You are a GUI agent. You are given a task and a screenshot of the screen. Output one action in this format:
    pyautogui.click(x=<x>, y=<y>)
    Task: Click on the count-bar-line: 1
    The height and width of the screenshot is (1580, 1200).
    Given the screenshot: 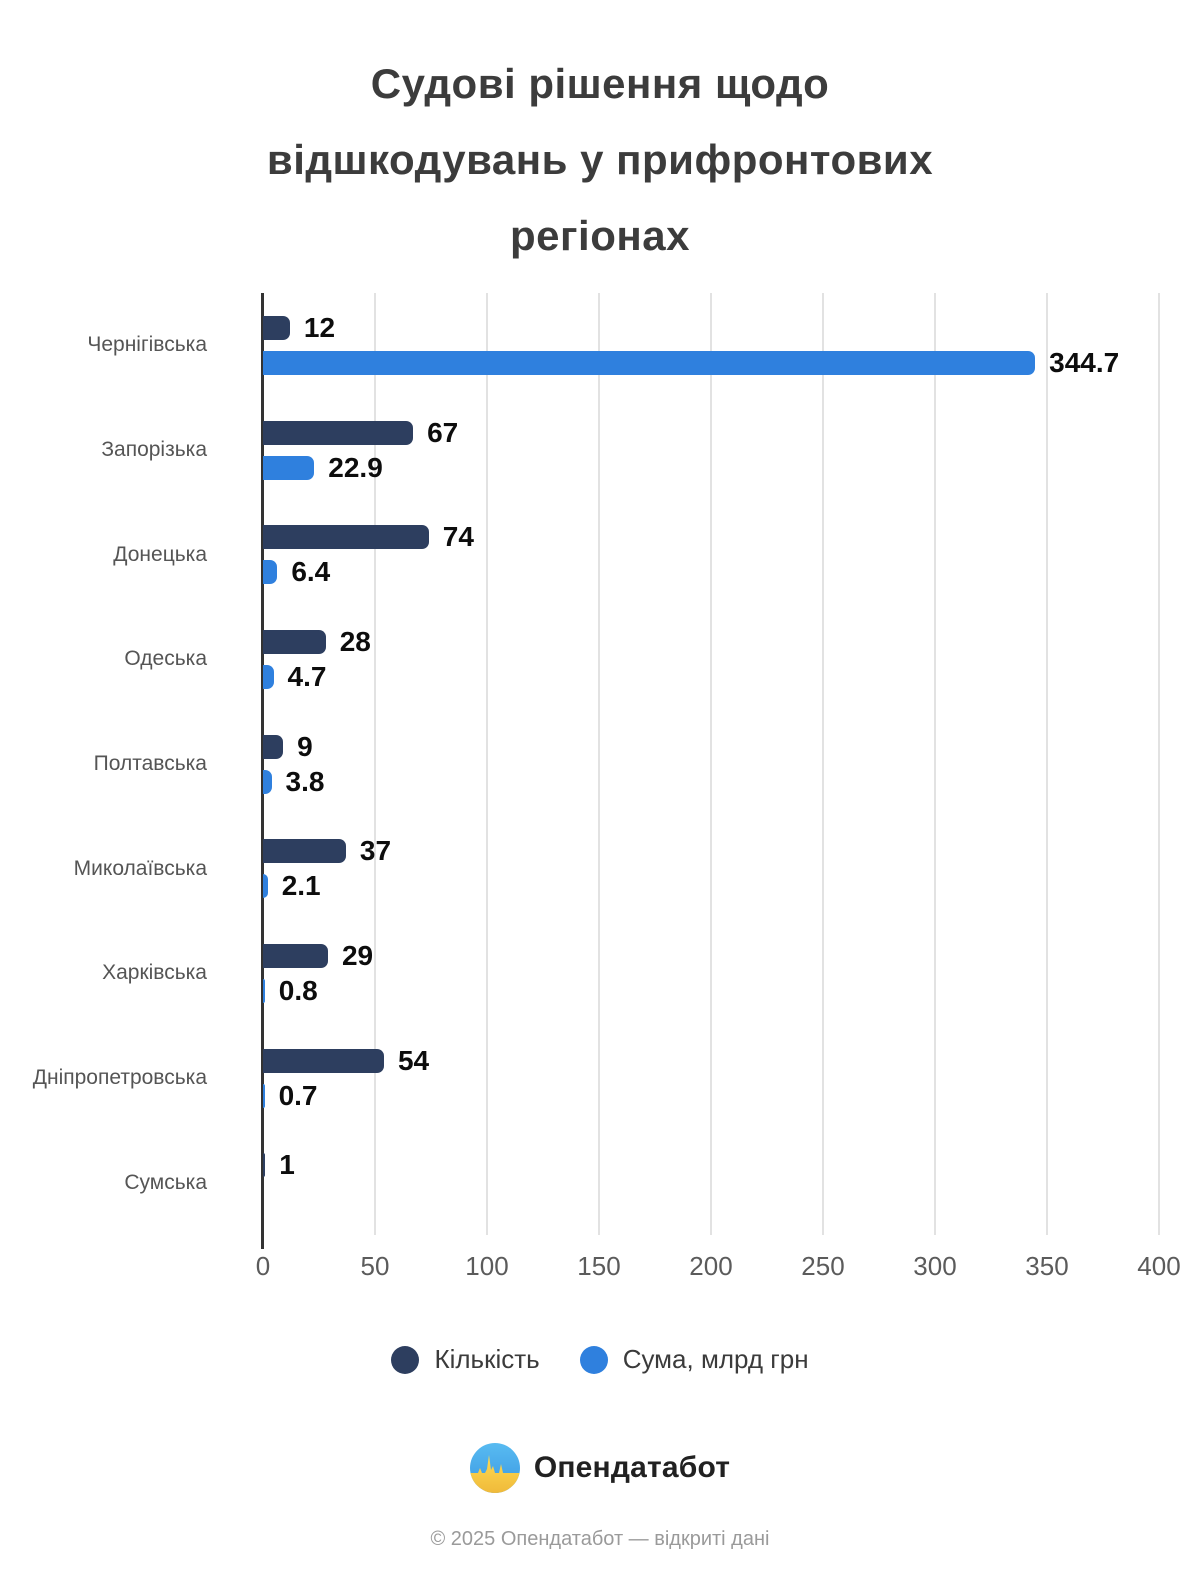 What is the action you would take?
    pyautogui.click(x=731, y=1164)
    